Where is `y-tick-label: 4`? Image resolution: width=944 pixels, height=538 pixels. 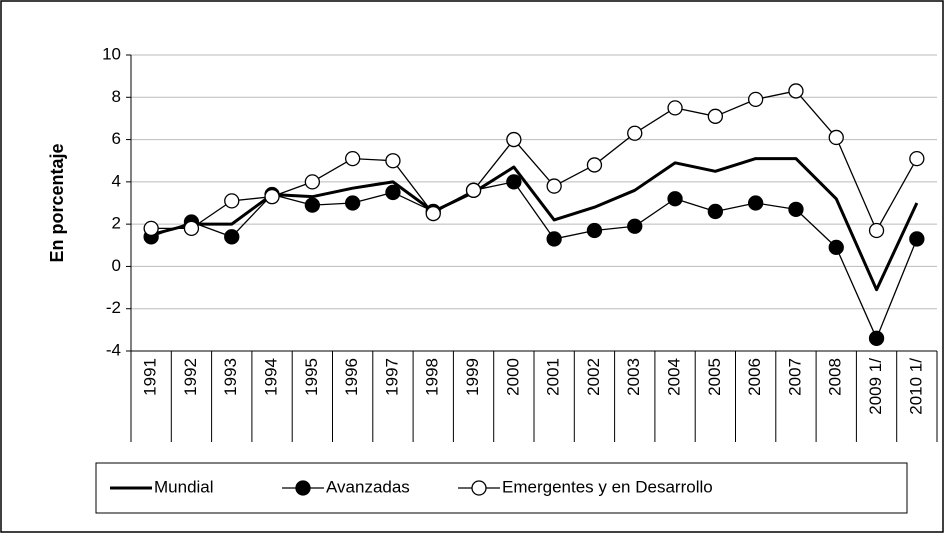
y-tick-label: 4 is located at coordinates (116, 180).